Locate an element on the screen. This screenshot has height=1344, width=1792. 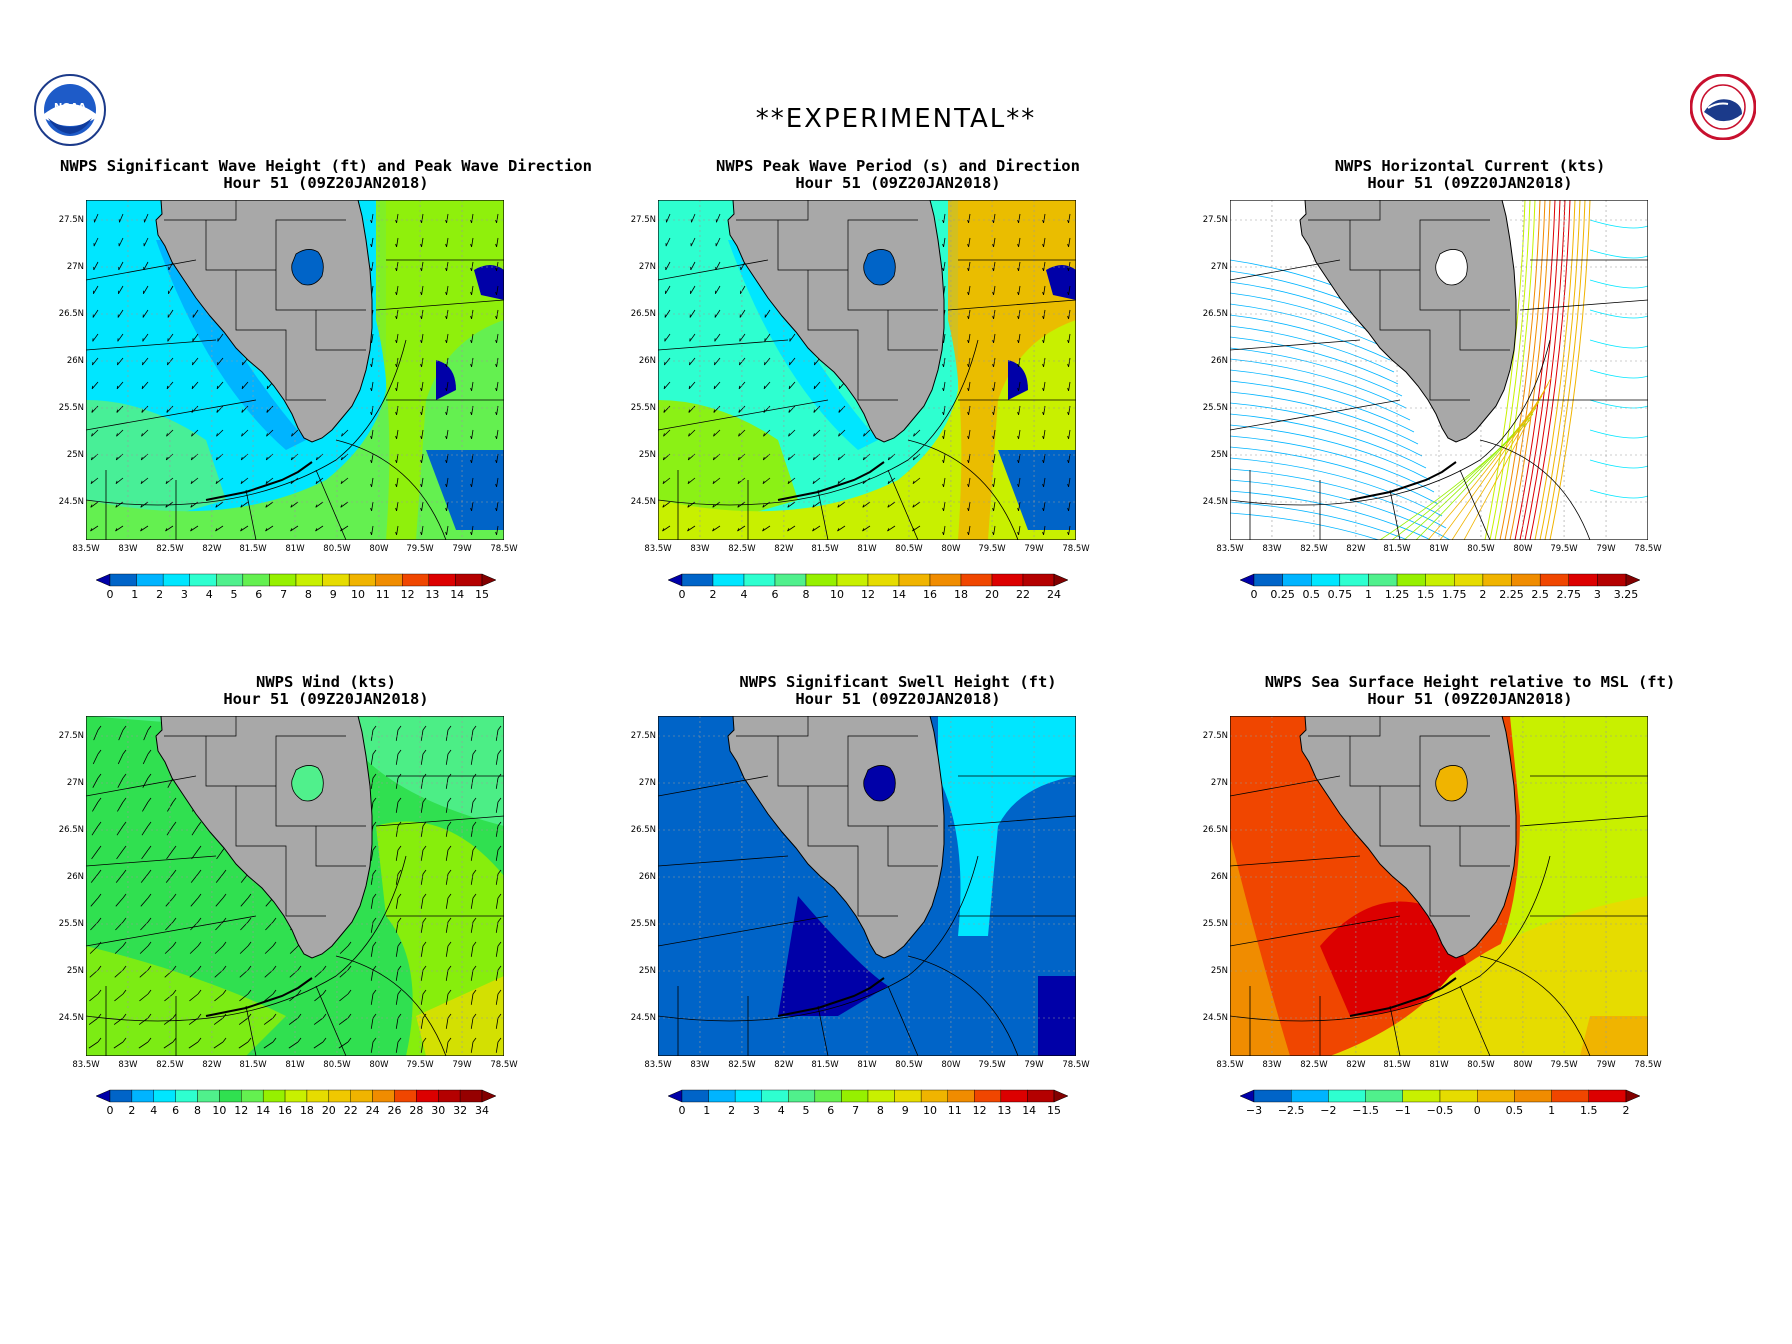
colorbar-tick: 9 is located at coordinates (333, 594).